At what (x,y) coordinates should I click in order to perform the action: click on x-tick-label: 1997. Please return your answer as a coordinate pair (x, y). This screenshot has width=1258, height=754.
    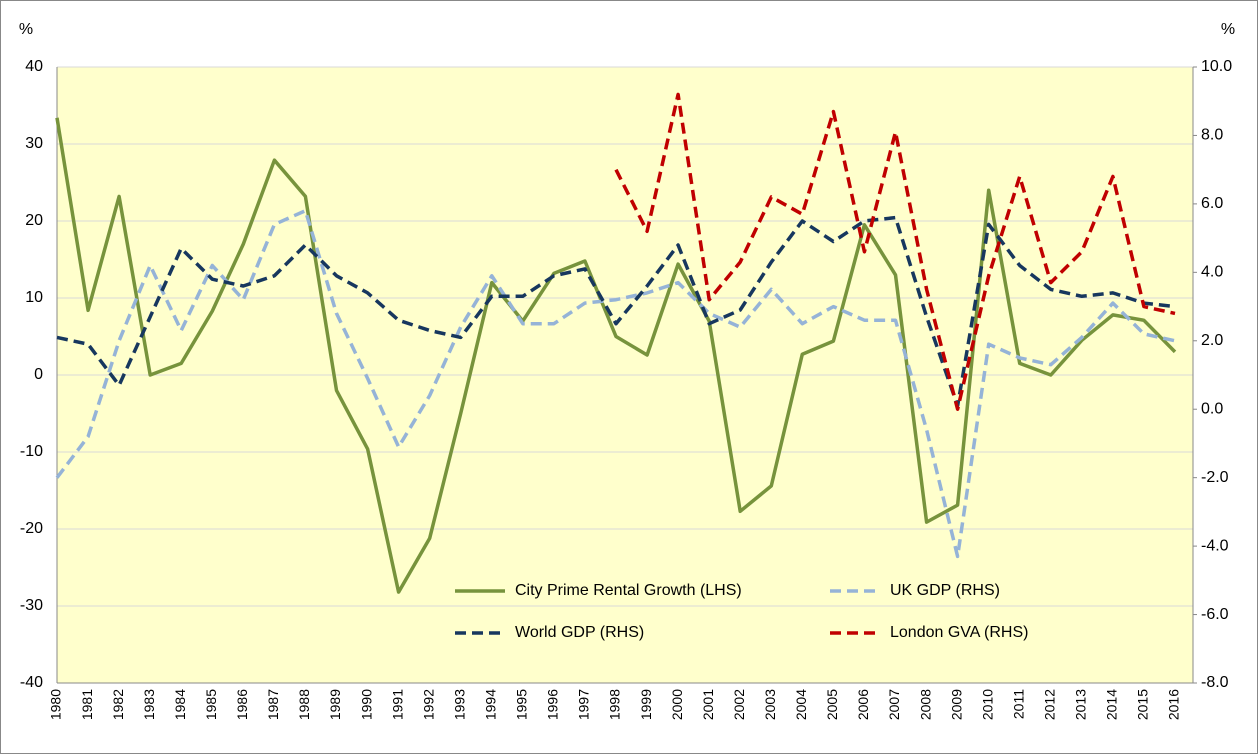
    Looking at the image, I should click on (584, 704).